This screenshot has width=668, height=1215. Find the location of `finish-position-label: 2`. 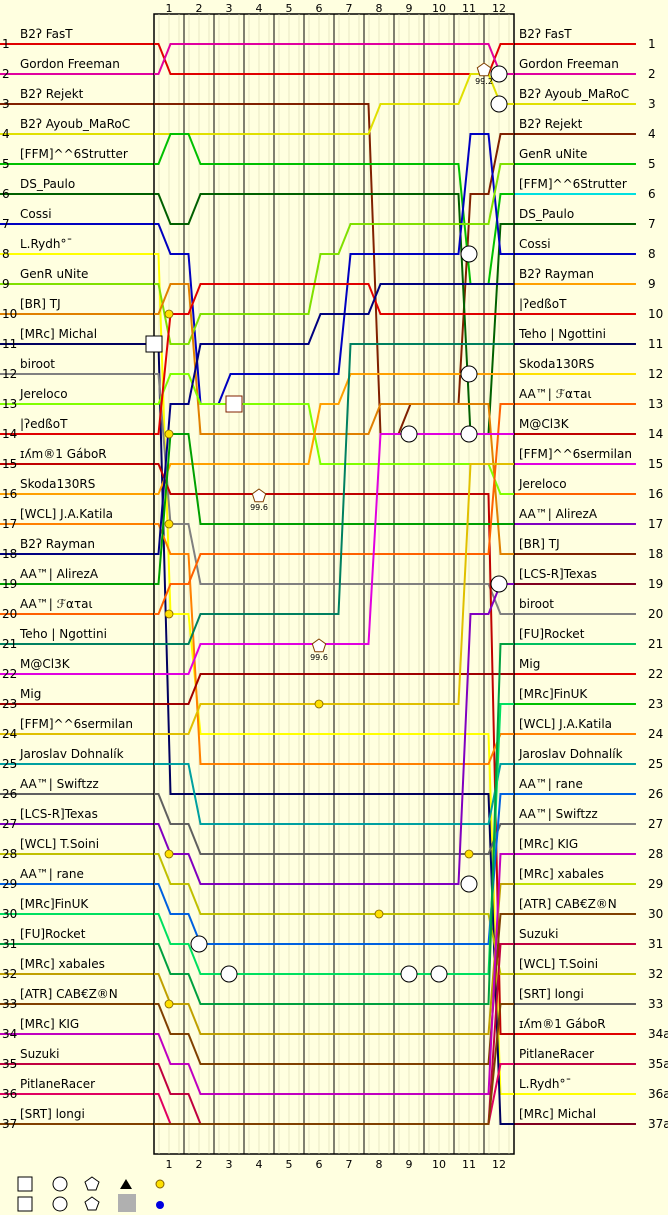

finish-position-label: 2 is located at coordinates (652, 74).